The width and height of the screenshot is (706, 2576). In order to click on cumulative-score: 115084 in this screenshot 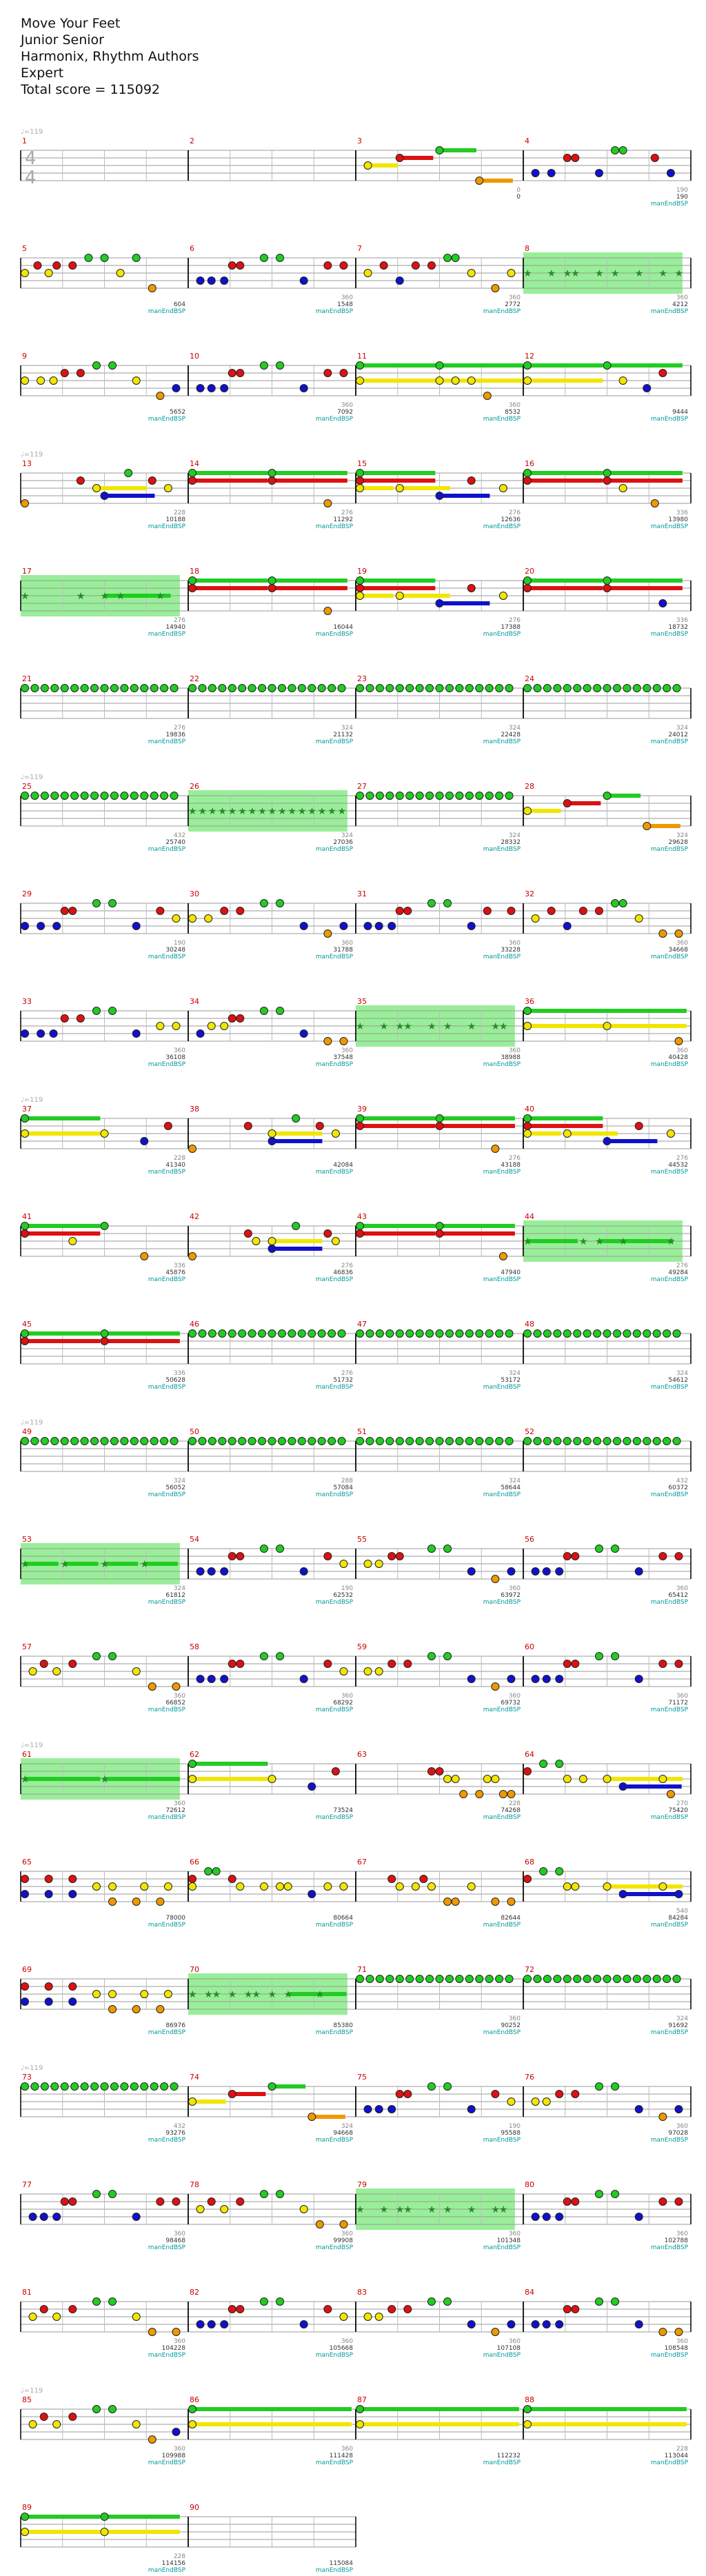, I will do `click(342, 2563)`.